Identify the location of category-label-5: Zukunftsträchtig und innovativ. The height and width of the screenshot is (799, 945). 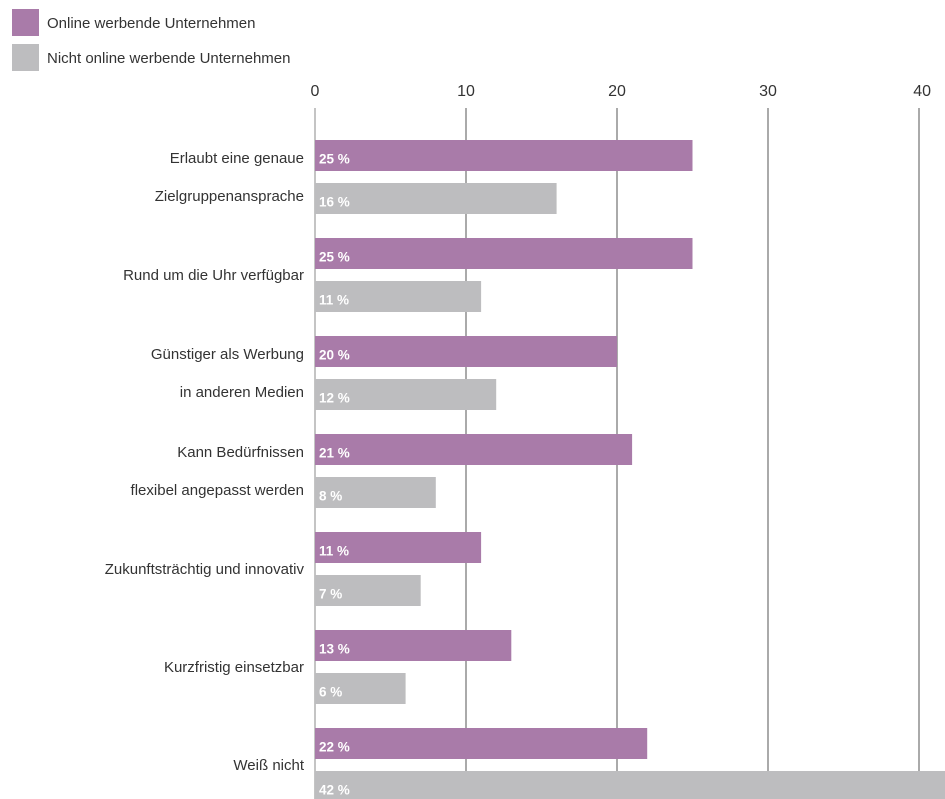
(205, 569).